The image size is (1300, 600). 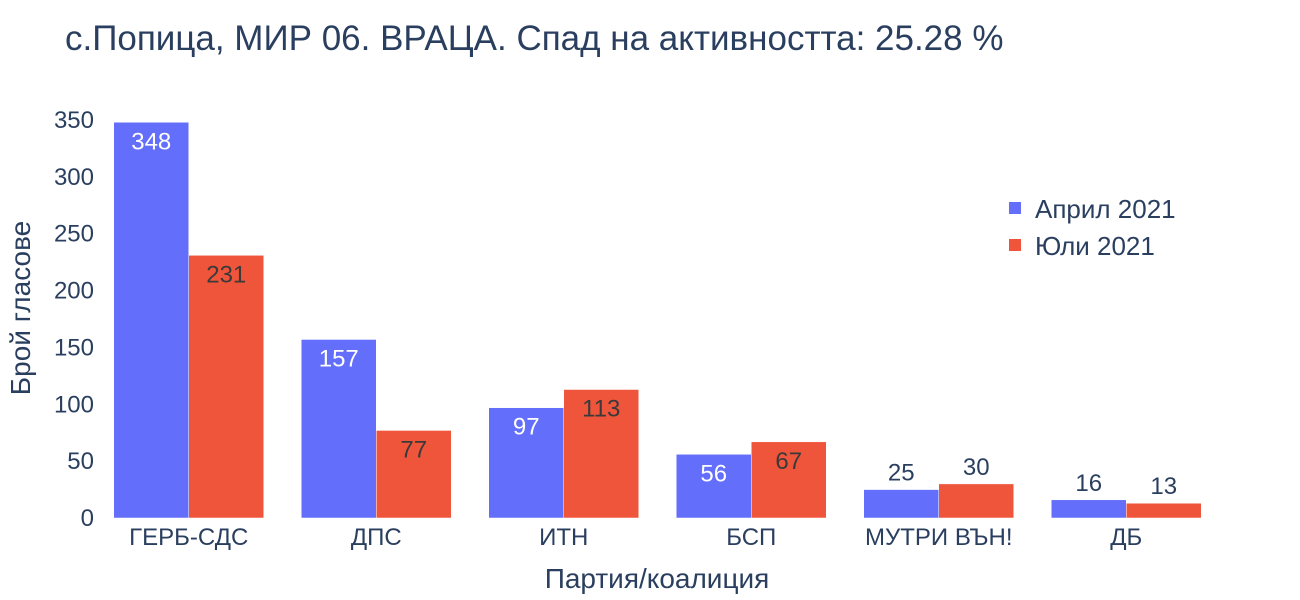 I want to click on y-tick-label: 100, so click(x=74, y=404).